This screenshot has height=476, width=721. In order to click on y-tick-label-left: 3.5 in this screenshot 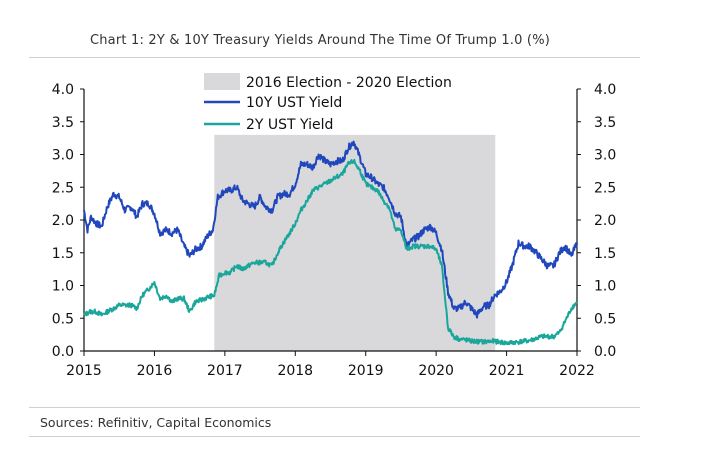, I will do `click(63, 123)`.